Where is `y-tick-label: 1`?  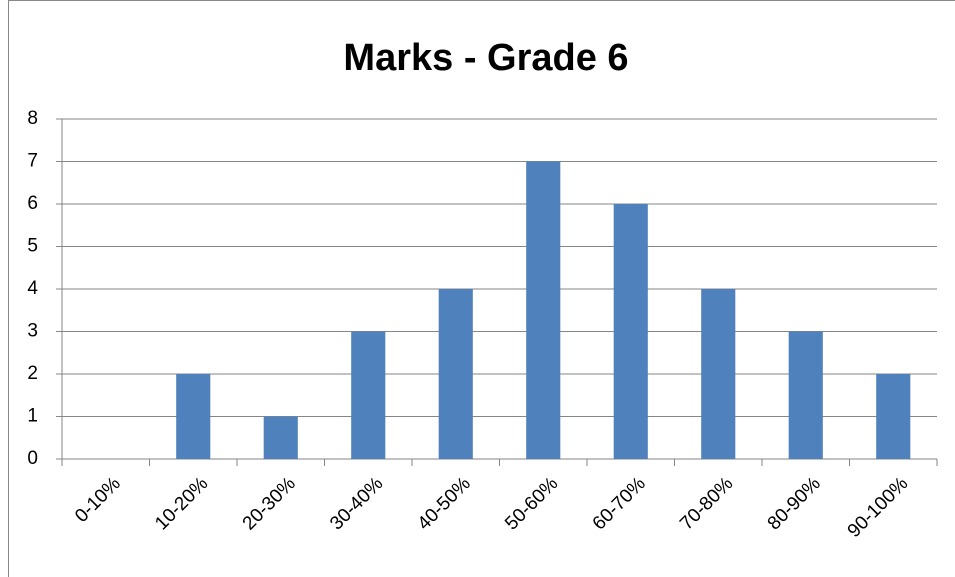
y-tick-label: 1 is located at coordinates (32, 416).